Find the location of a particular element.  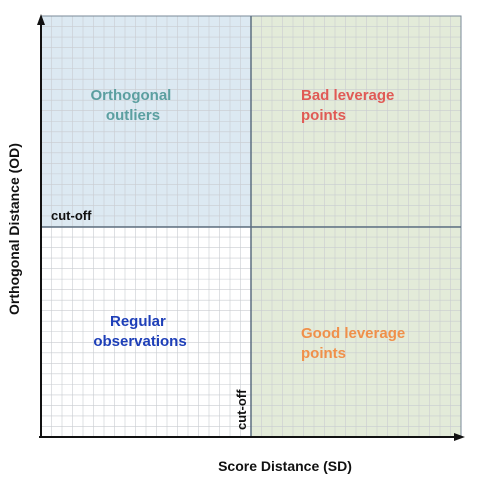

orthogonal-outliers-label: Orthogonal outliers is located at coordinates (133, 105).